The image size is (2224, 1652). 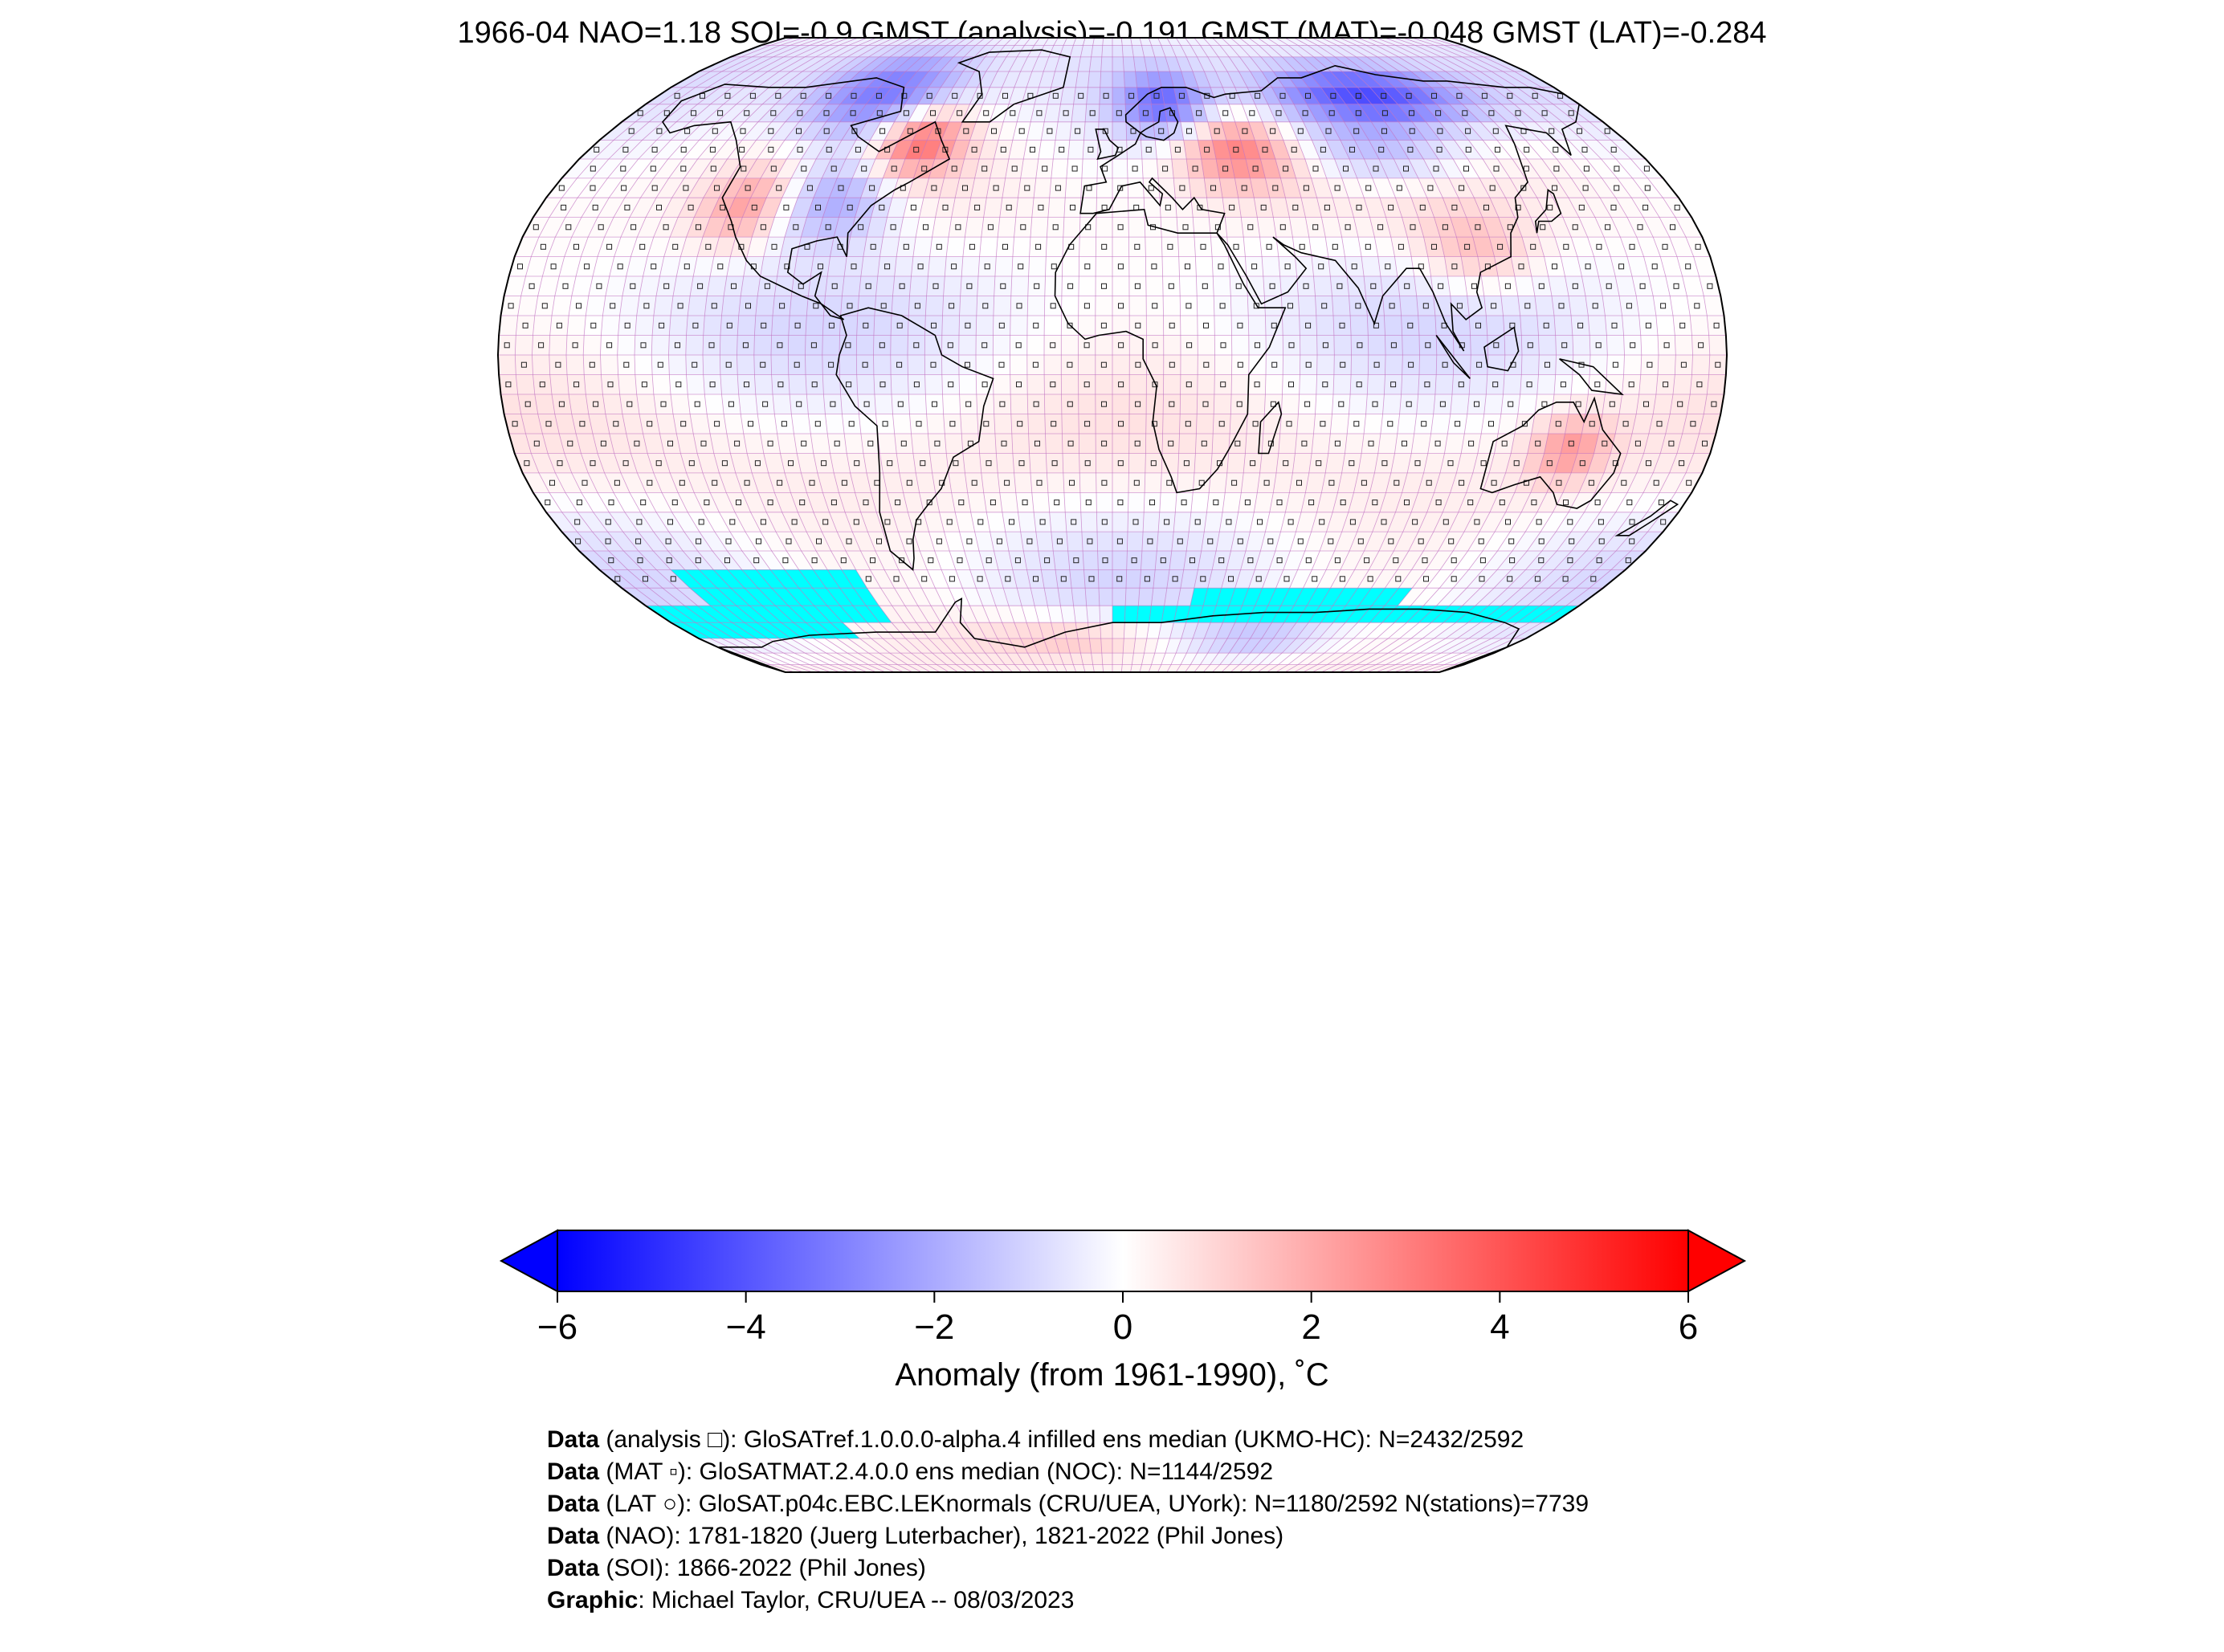 I want to click on colorbar-tick-label: 6, so click(x=1688, y=1327).